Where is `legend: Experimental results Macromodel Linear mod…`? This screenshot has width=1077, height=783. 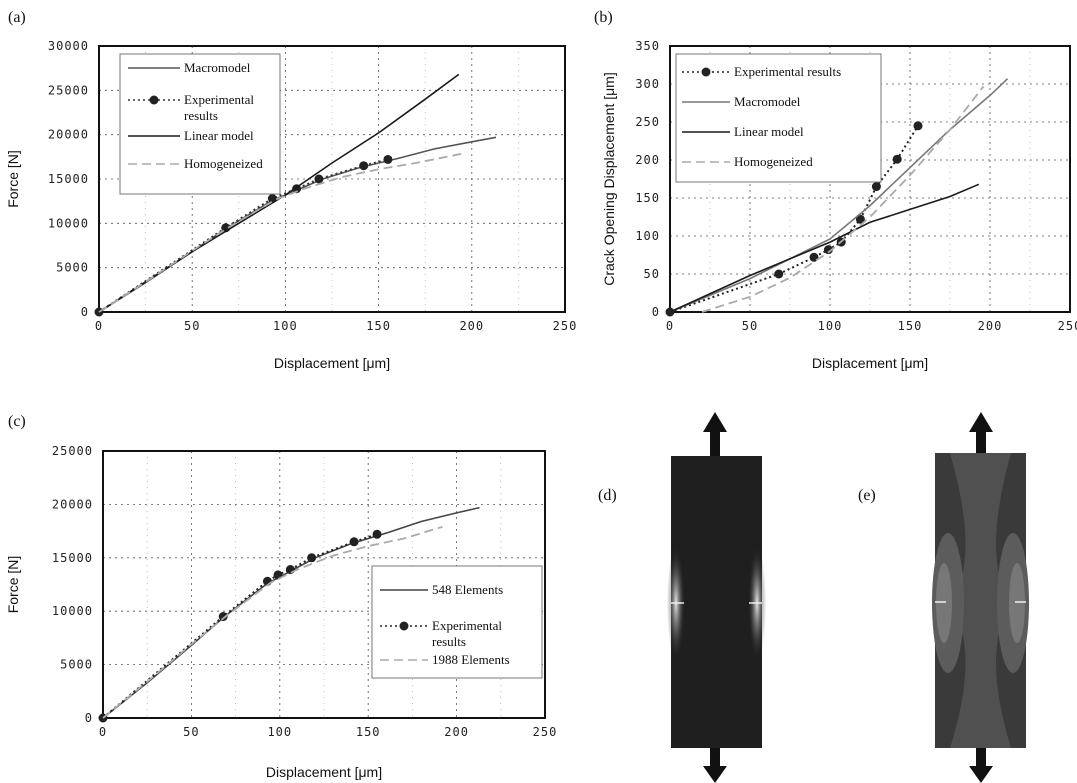
legend: Experimental results Macromodel Linear mod… is located at coordinates (778, 118).